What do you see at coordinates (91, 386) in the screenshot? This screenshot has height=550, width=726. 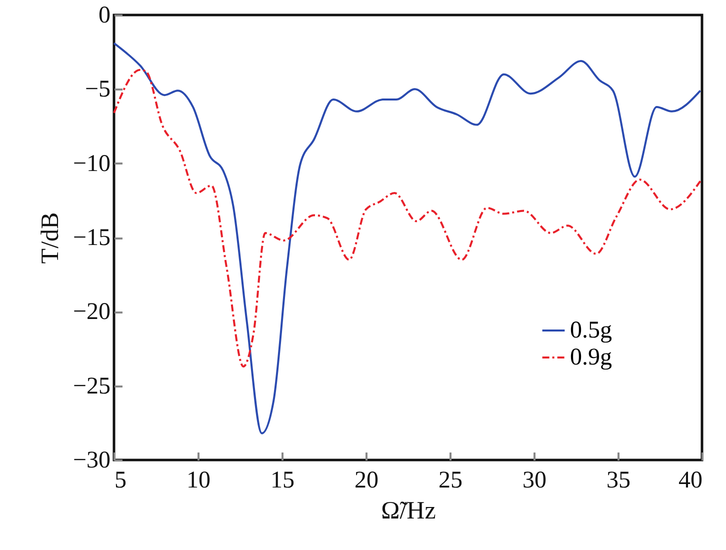 I see `y-tick-label: −25` at bounding box center [91, 386].